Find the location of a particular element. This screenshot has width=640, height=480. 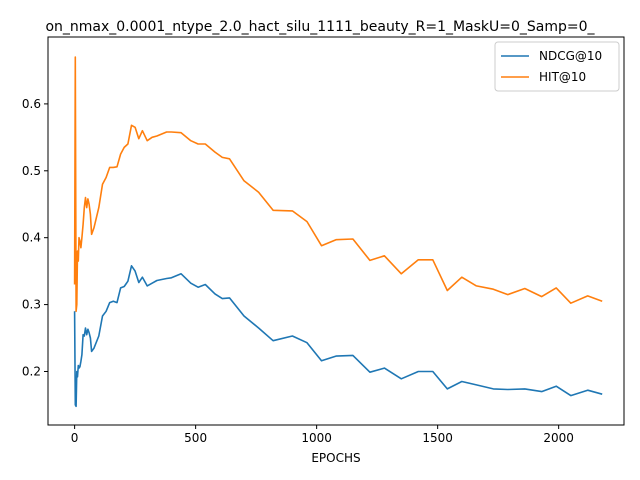

y-tick-label: 0.3 is located at coordinates (31, 305).